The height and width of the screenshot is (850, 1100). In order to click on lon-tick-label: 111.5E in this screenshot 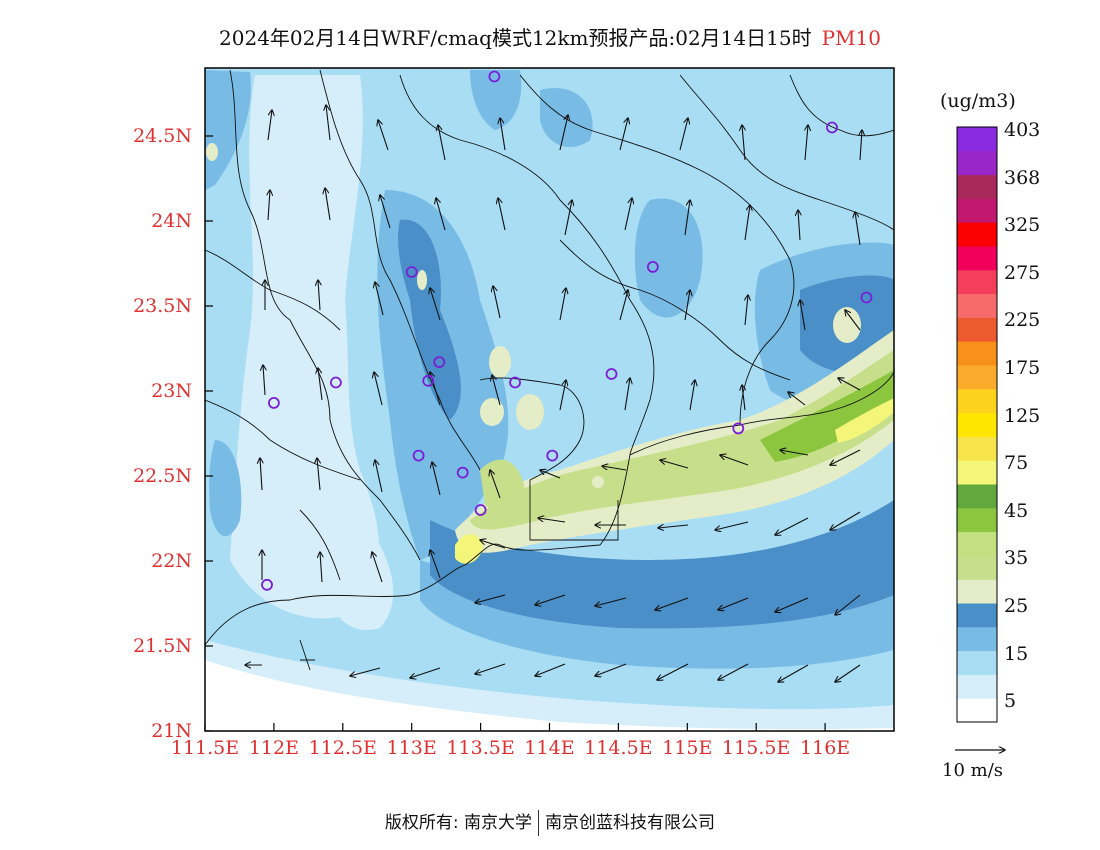, I will do `click(205, 748)`.